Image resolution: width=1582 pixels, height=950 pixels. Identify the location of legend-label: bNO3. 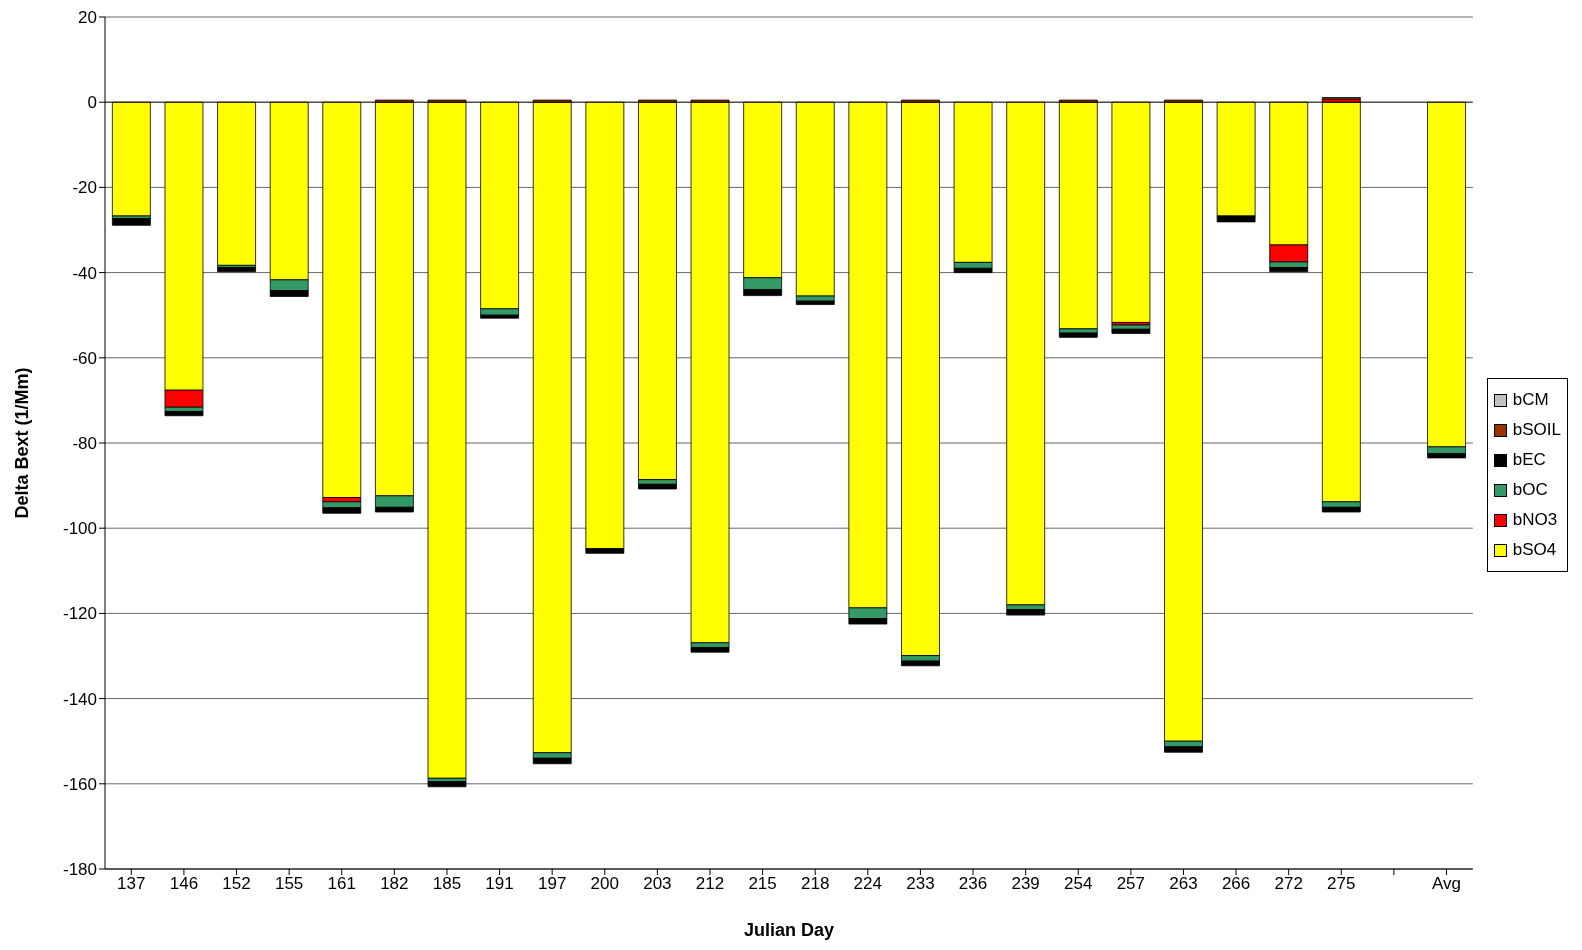
(1535, 520).